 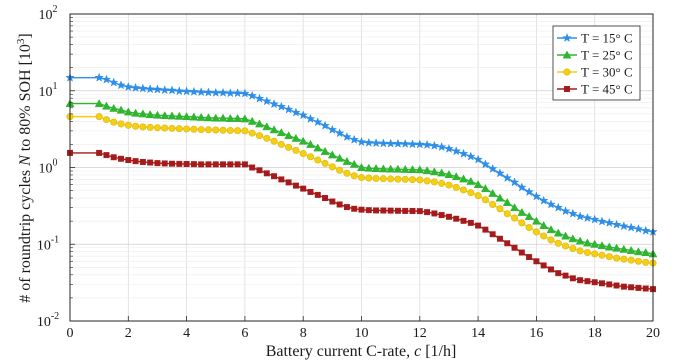 What do you see at coordinates (478, 333) in the screenshot?
I see `x-tick-label: 14` at bounding box center [478, 333].